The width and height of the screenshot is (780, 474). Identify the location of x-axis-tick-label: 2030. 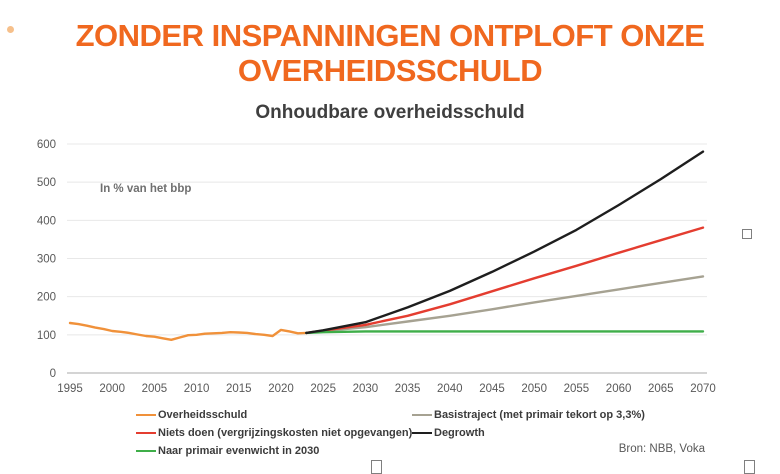
(366, 389).